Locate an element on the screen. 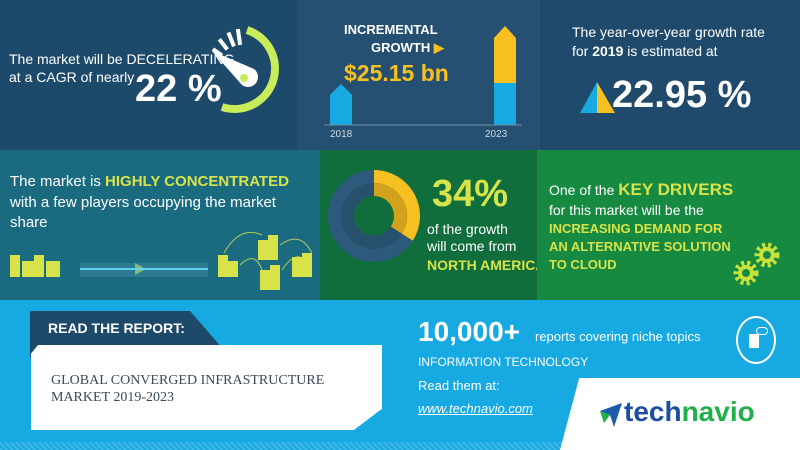 The image size is (800, 450). concentration-highlight: HIGHLY CONCENTRATED is located at coordinates (197, 181).